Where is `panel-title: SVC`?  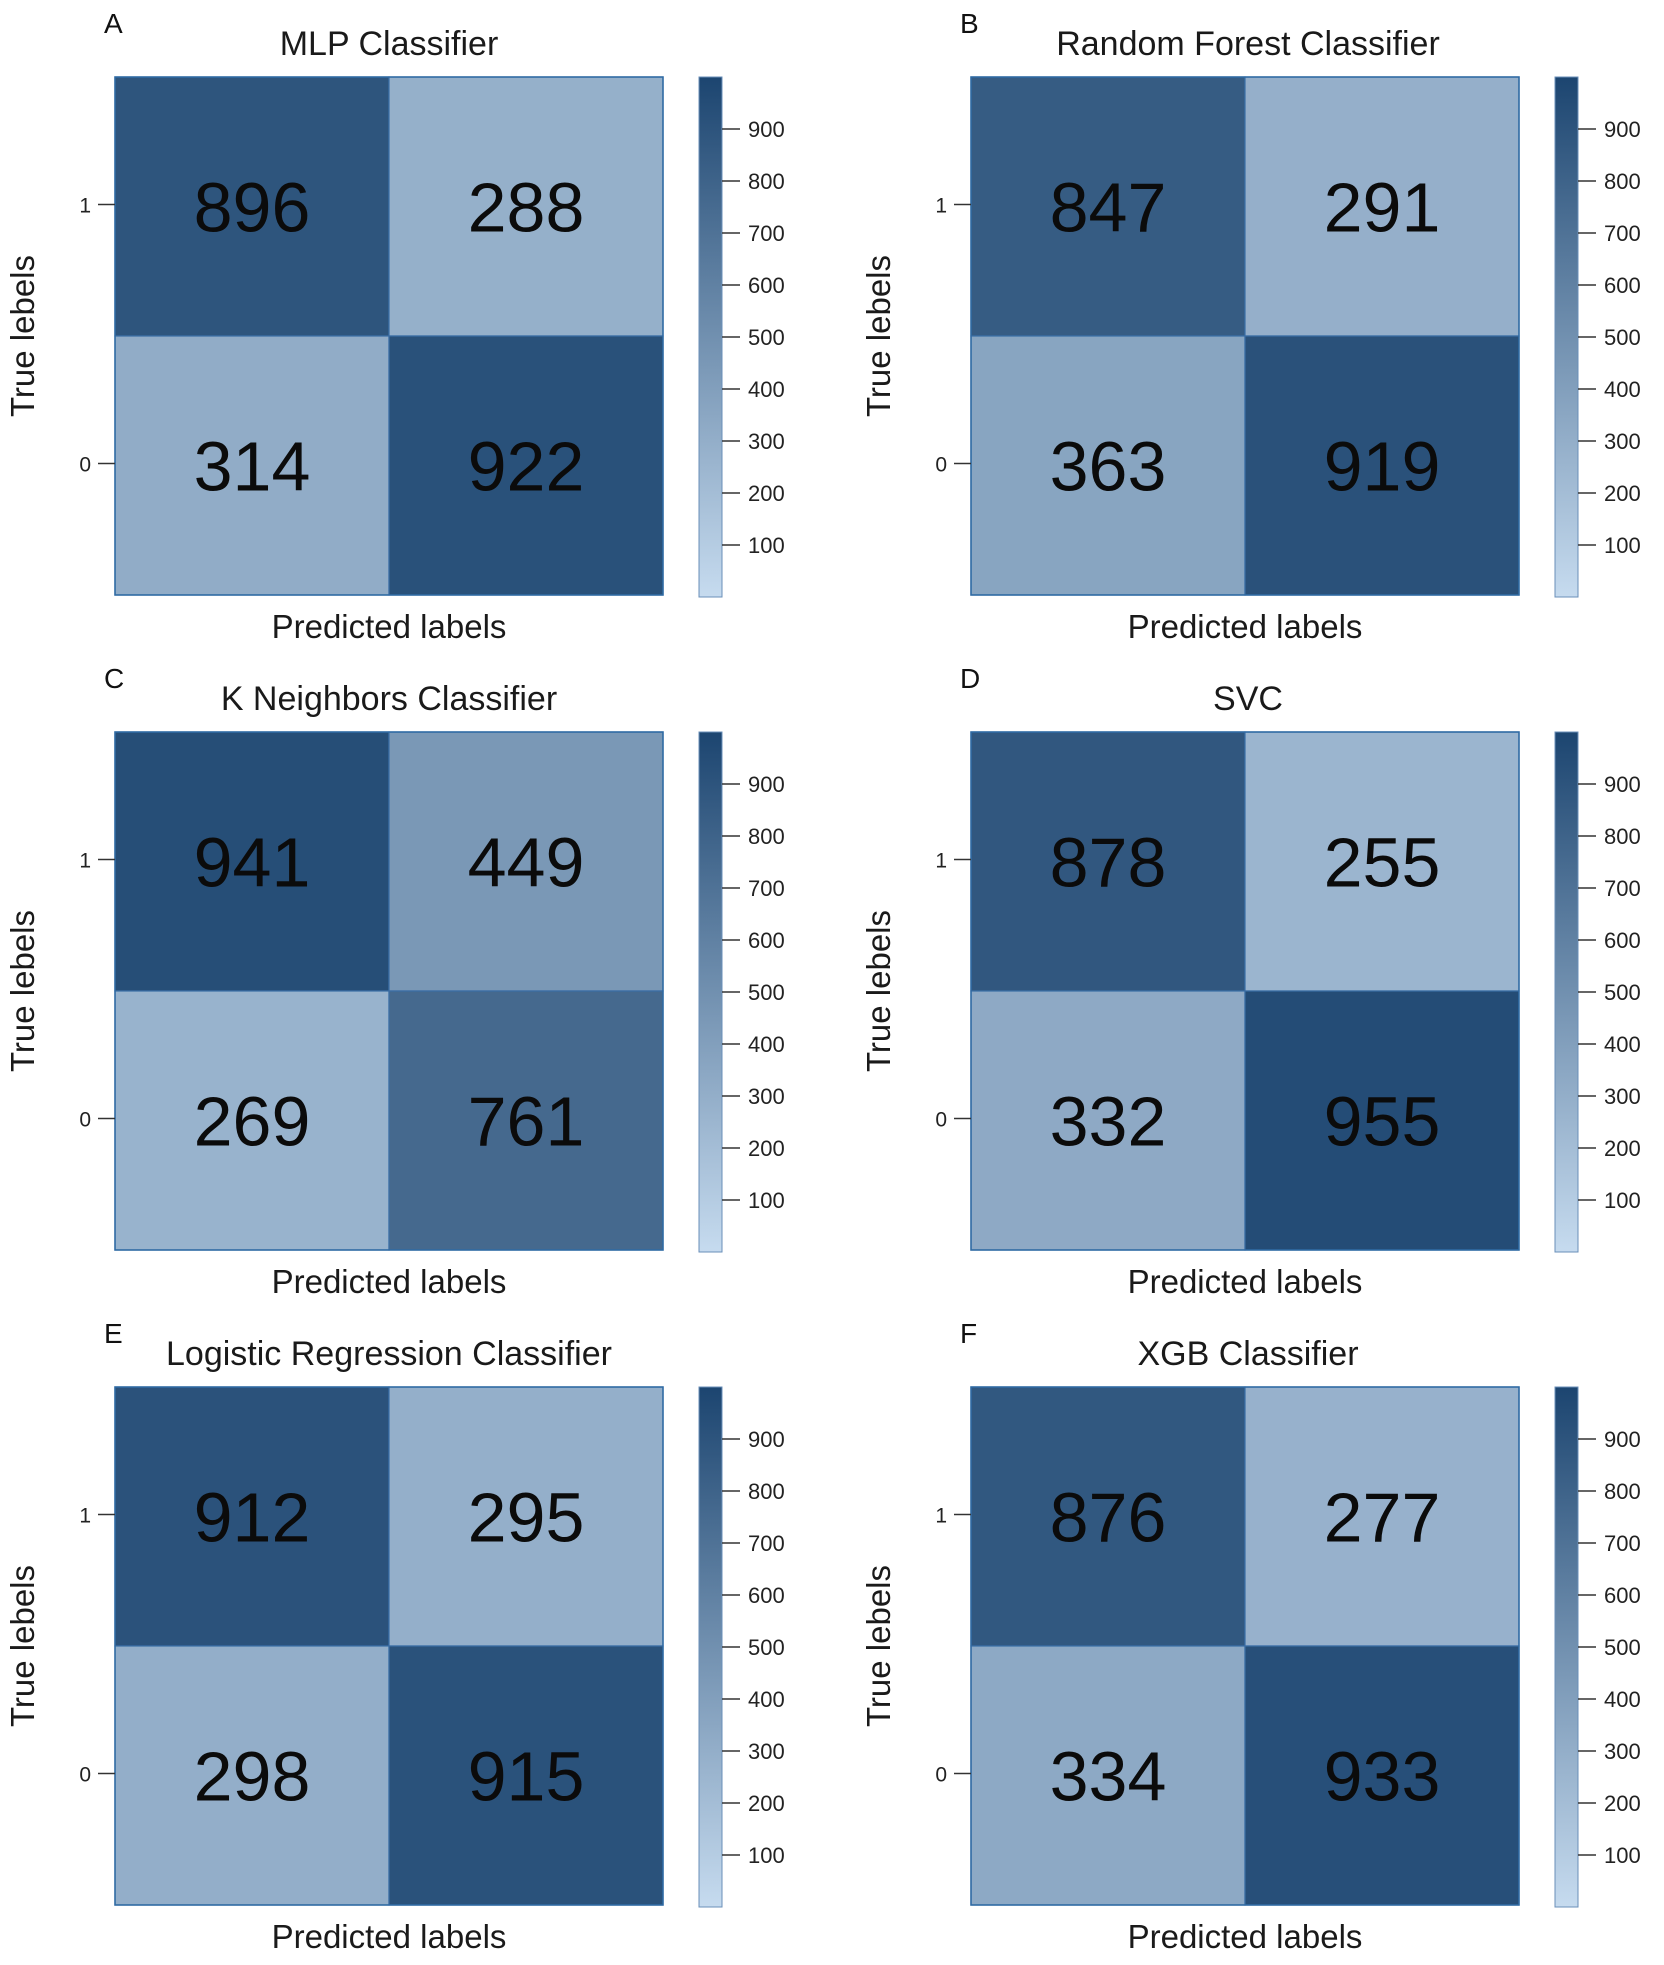 panel-title: SVC is located at coordinates (1248, 699).